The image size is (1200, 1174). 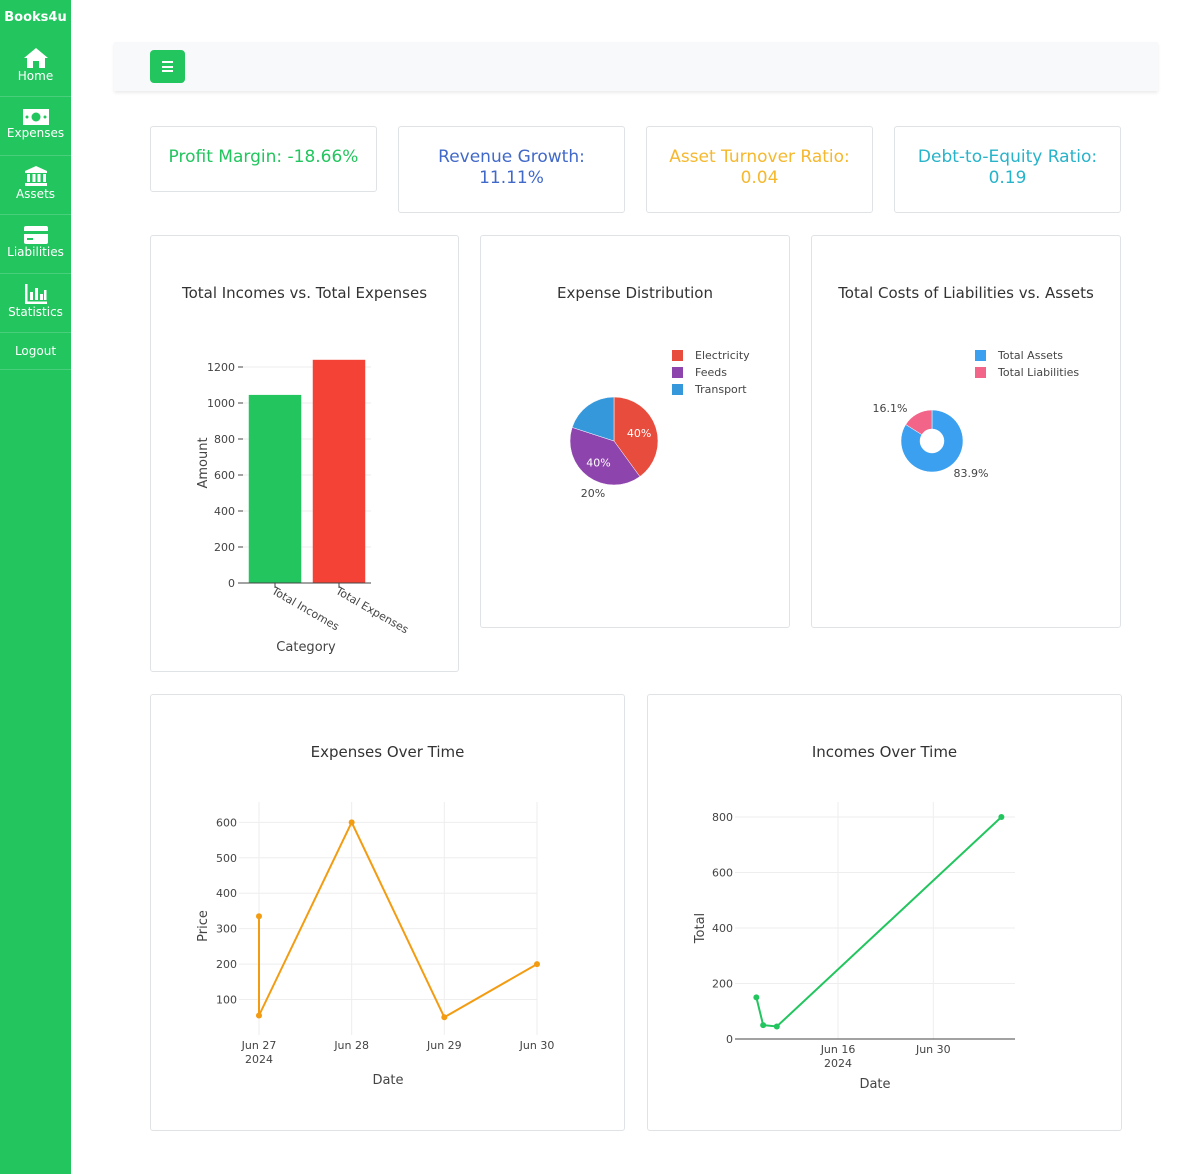 I want to click on legend-label: Total Liabilities, so click(x=1038, y=372).